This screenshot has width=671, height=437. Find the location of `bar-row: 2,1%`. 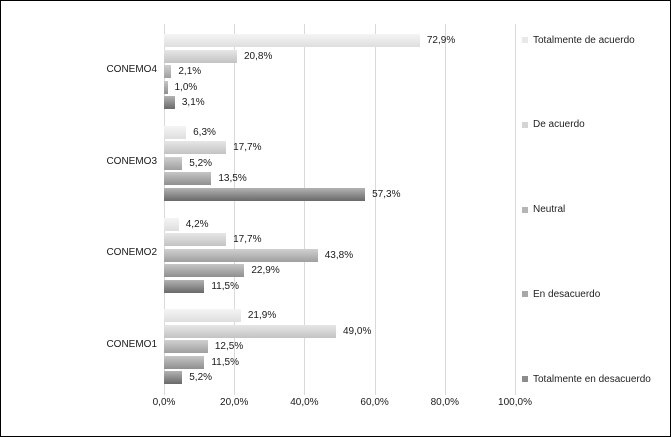

bar-row: 2,1% is located at coordinates (182, 71).